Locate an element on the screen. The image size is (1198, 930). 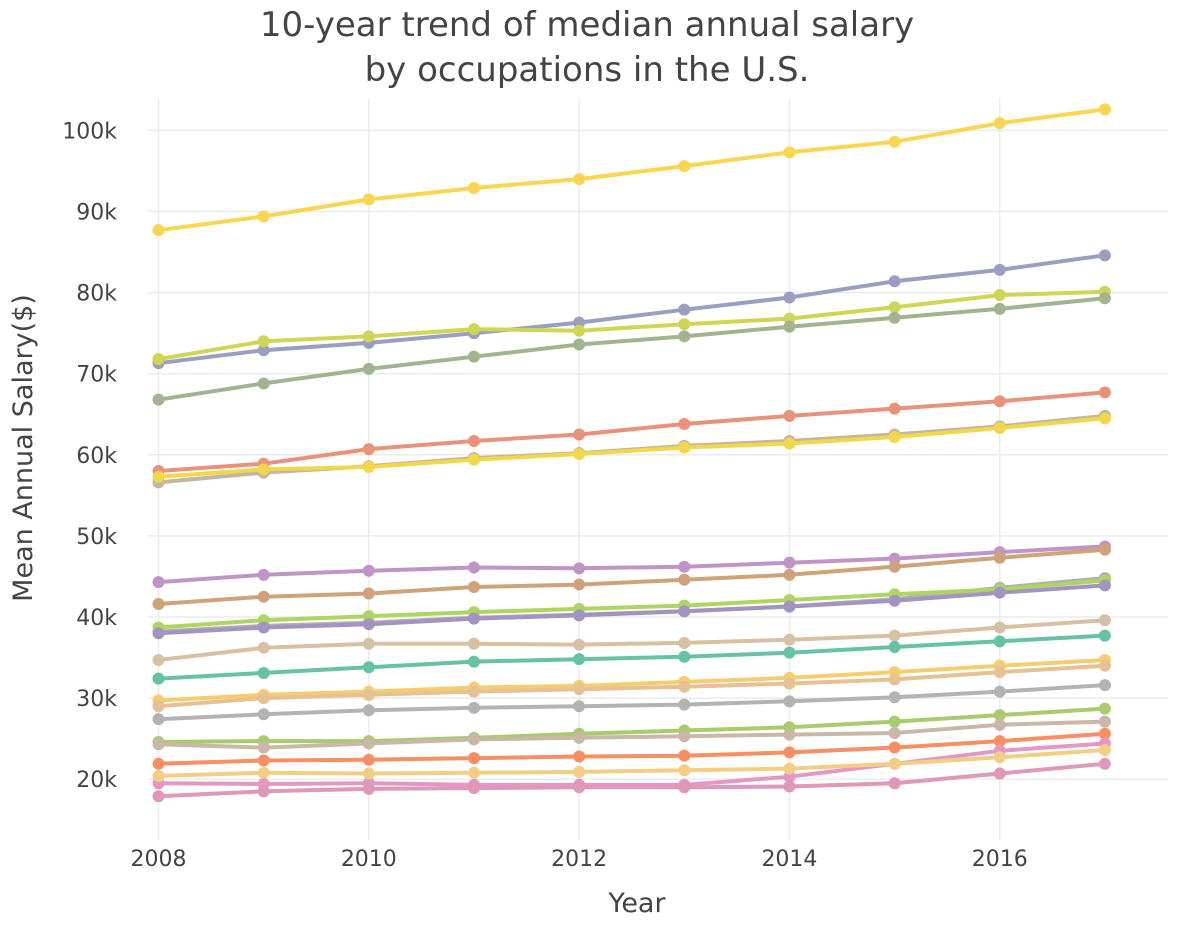
y-axis-tick-labels: 20k 30k 40k 50k 60k 70k 80k 90k 100k is located at coordinates (89, 456).